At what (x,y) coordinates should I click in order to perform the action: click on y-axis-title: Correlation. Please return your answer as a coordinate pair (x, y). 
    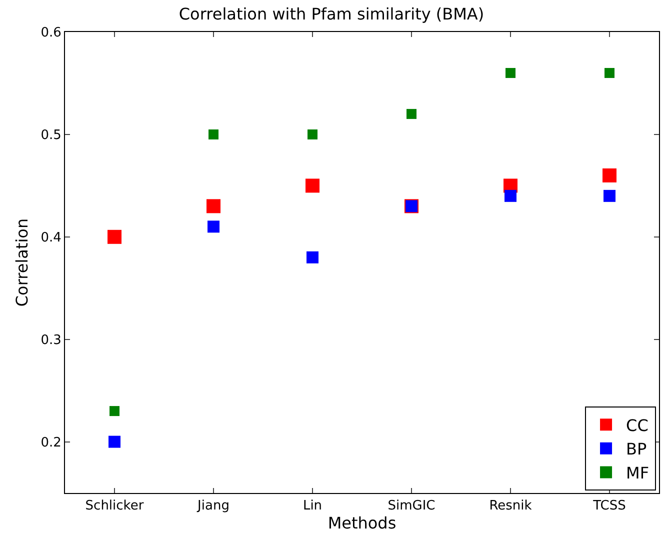
    Looking at the image, I should click on (22, 262).